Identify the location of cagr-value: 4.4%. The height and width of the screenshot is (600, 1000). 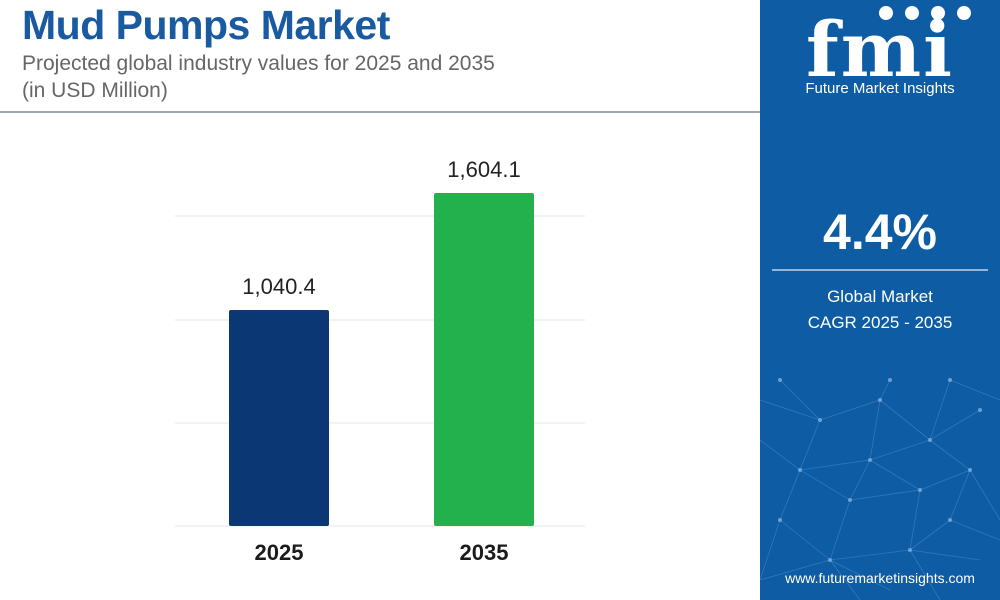
(880, 232).